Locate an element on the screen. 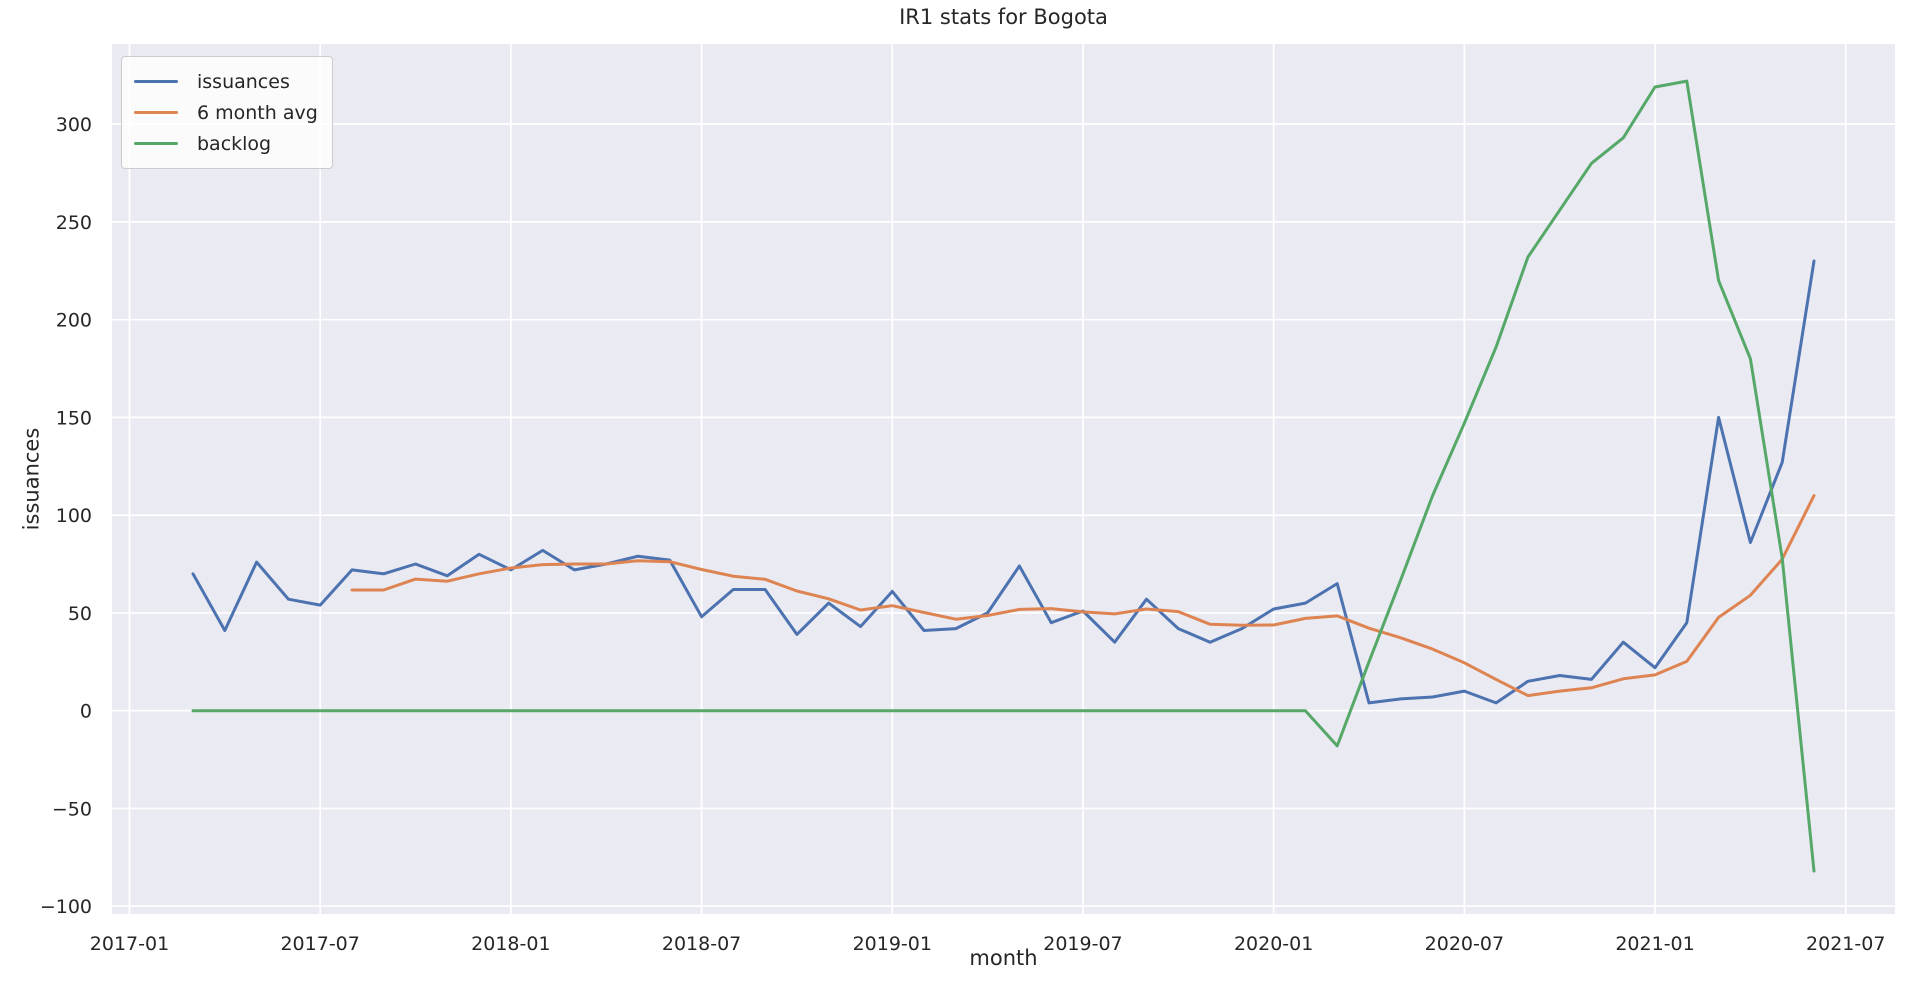 The width and height of the screenshot is (1916, 988). legend-item-backlog: backlog is located at coordinates (226, 143).